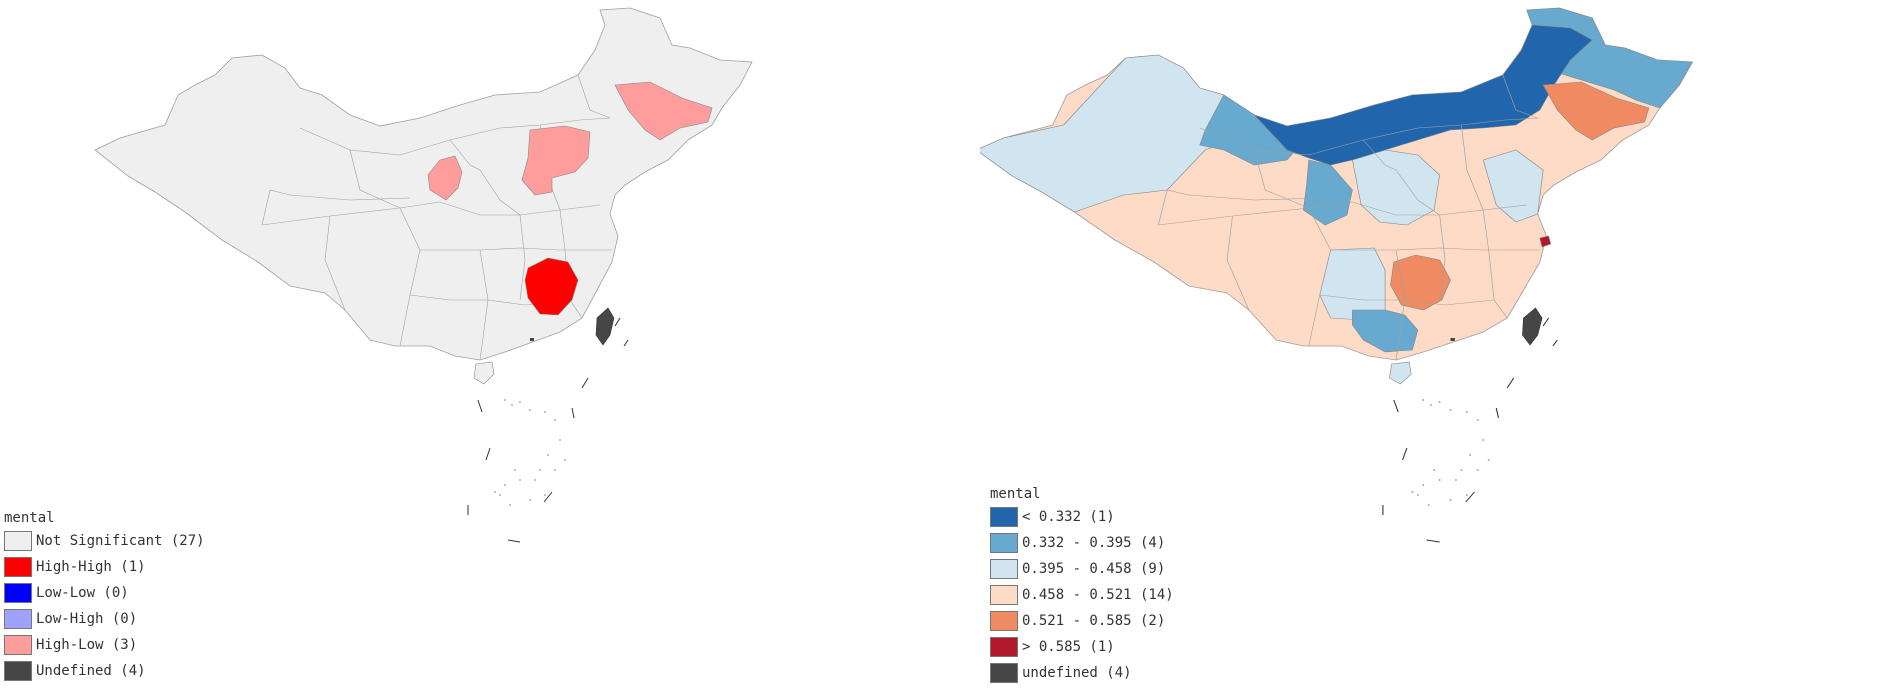 This screenshot has height=690, width=1902. I want to click on legend-row-not-significant: Not Significant (27), so click(104, 541).